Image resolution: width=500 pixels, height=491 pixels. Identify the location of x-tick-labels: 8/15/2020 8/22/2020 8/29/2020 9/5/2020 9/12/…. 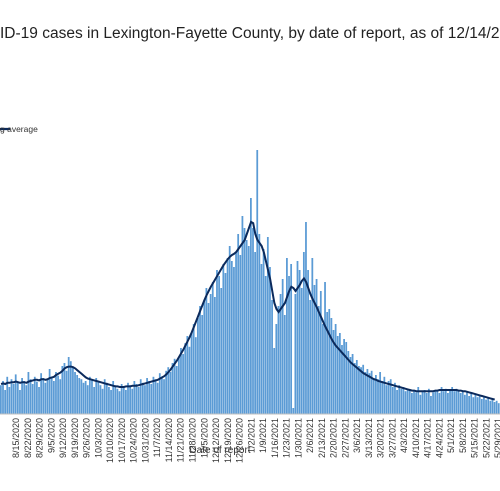
(255, 440).